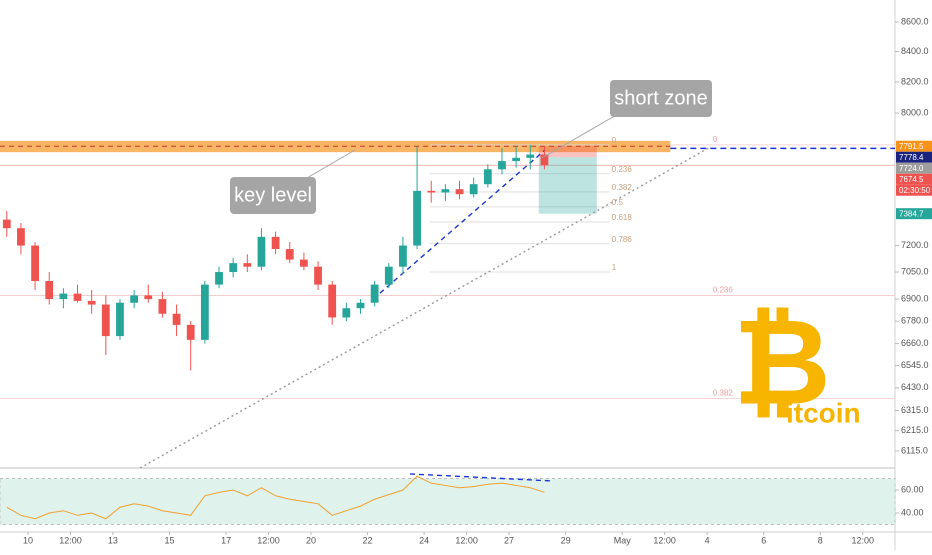 The image size is (932, 555). Describe the element at coordinates (28, 540) in the screenshot. I see `x-tick-label: 10` at that location.